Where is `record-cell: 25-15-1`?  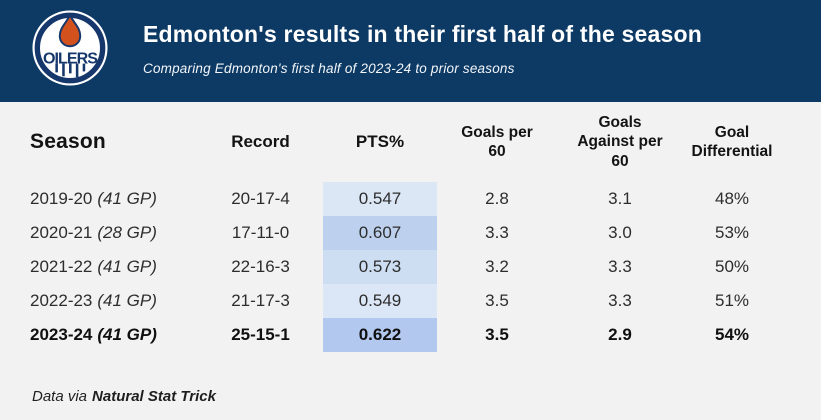
record-cell: 25-15-1 is located at coordinates (260, 334).